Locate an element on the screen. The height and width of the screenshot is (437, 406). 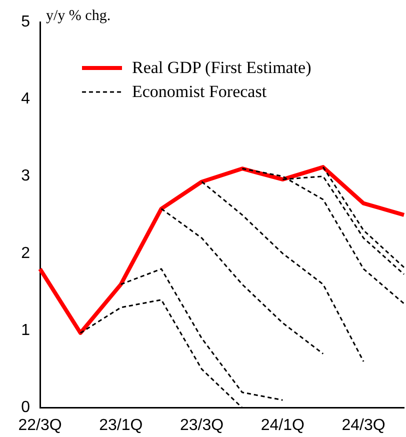
x-tick-label: 23/3Q is located at coordinates (202, 425).